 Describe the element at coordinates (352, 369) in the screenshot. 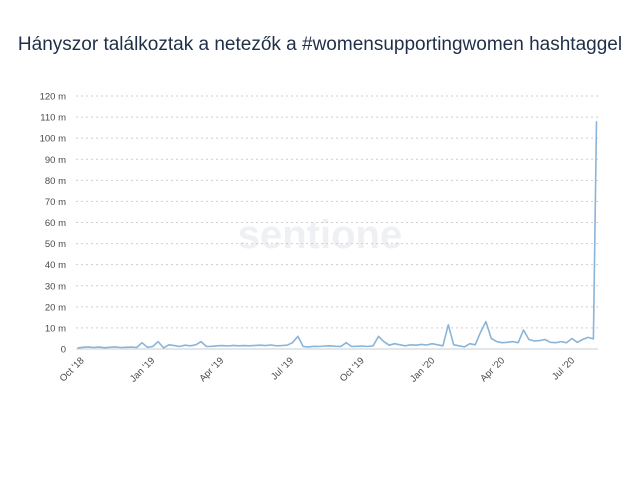

I see `x-tick-label: Oct '19` at that location.